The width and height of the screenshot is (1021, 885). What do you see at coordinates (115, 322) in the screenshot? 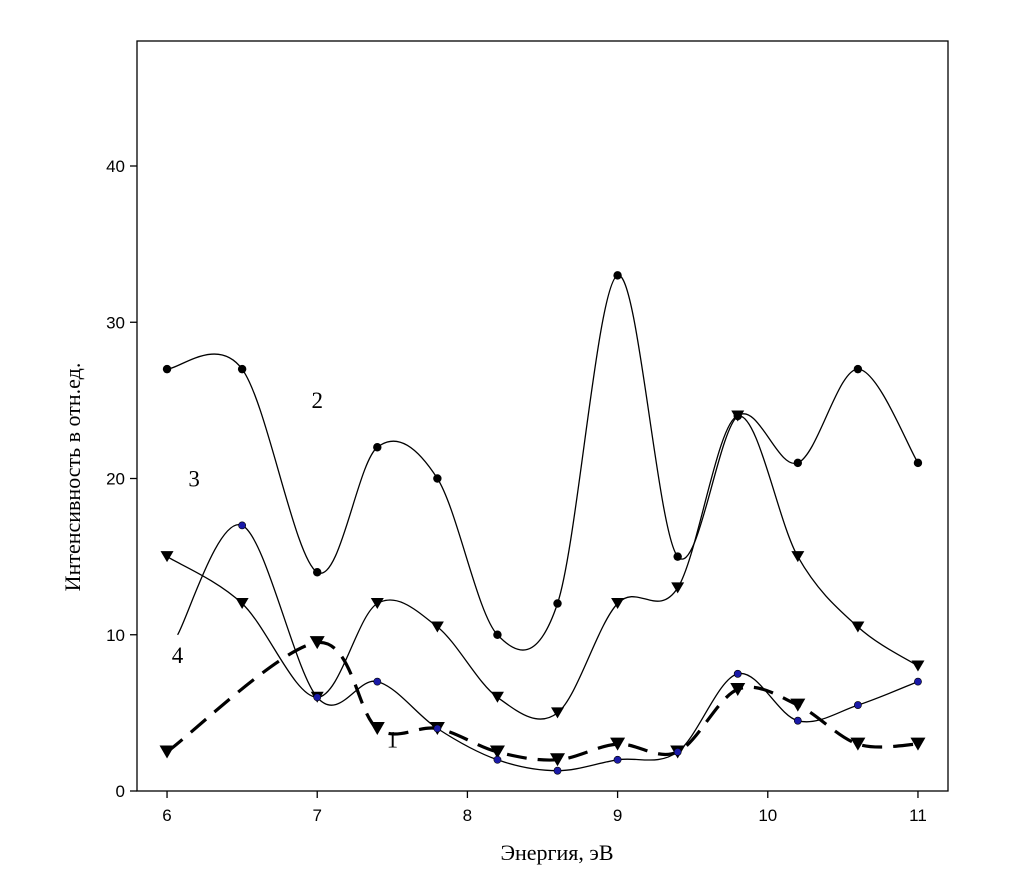
I see `y-tick-label: 30` at bounding box center [115, 322].